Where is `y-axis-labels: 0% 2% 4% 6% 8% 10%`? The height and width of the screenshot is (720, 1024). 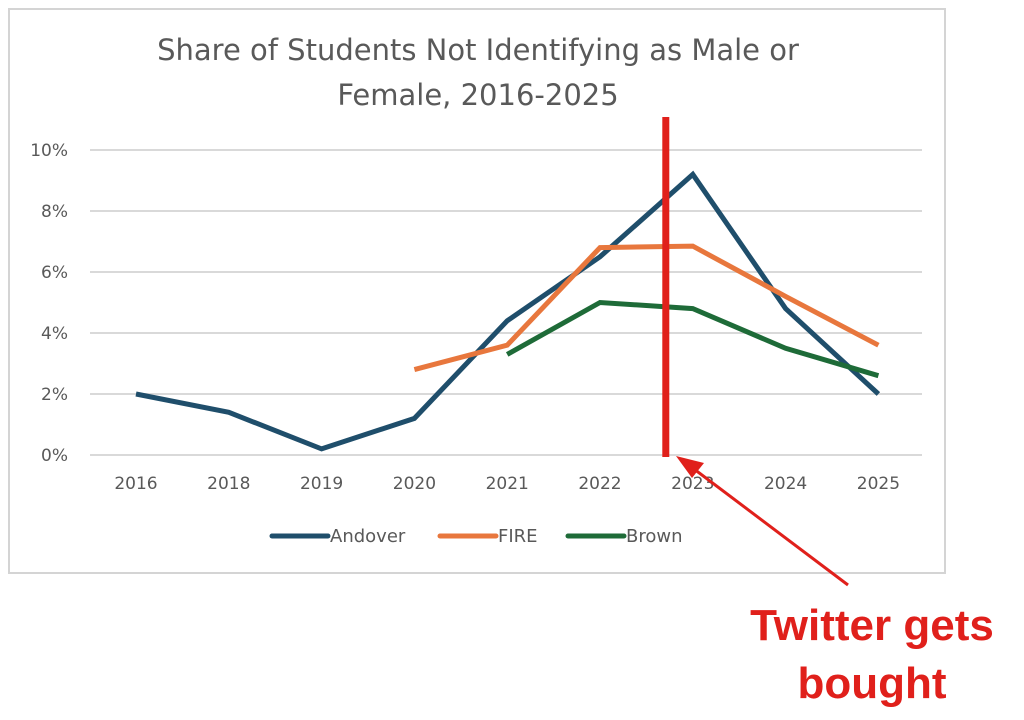
y-axis-labels: 0% 2% 4% 6% 8% 10% is located at coordinates (49, 303).